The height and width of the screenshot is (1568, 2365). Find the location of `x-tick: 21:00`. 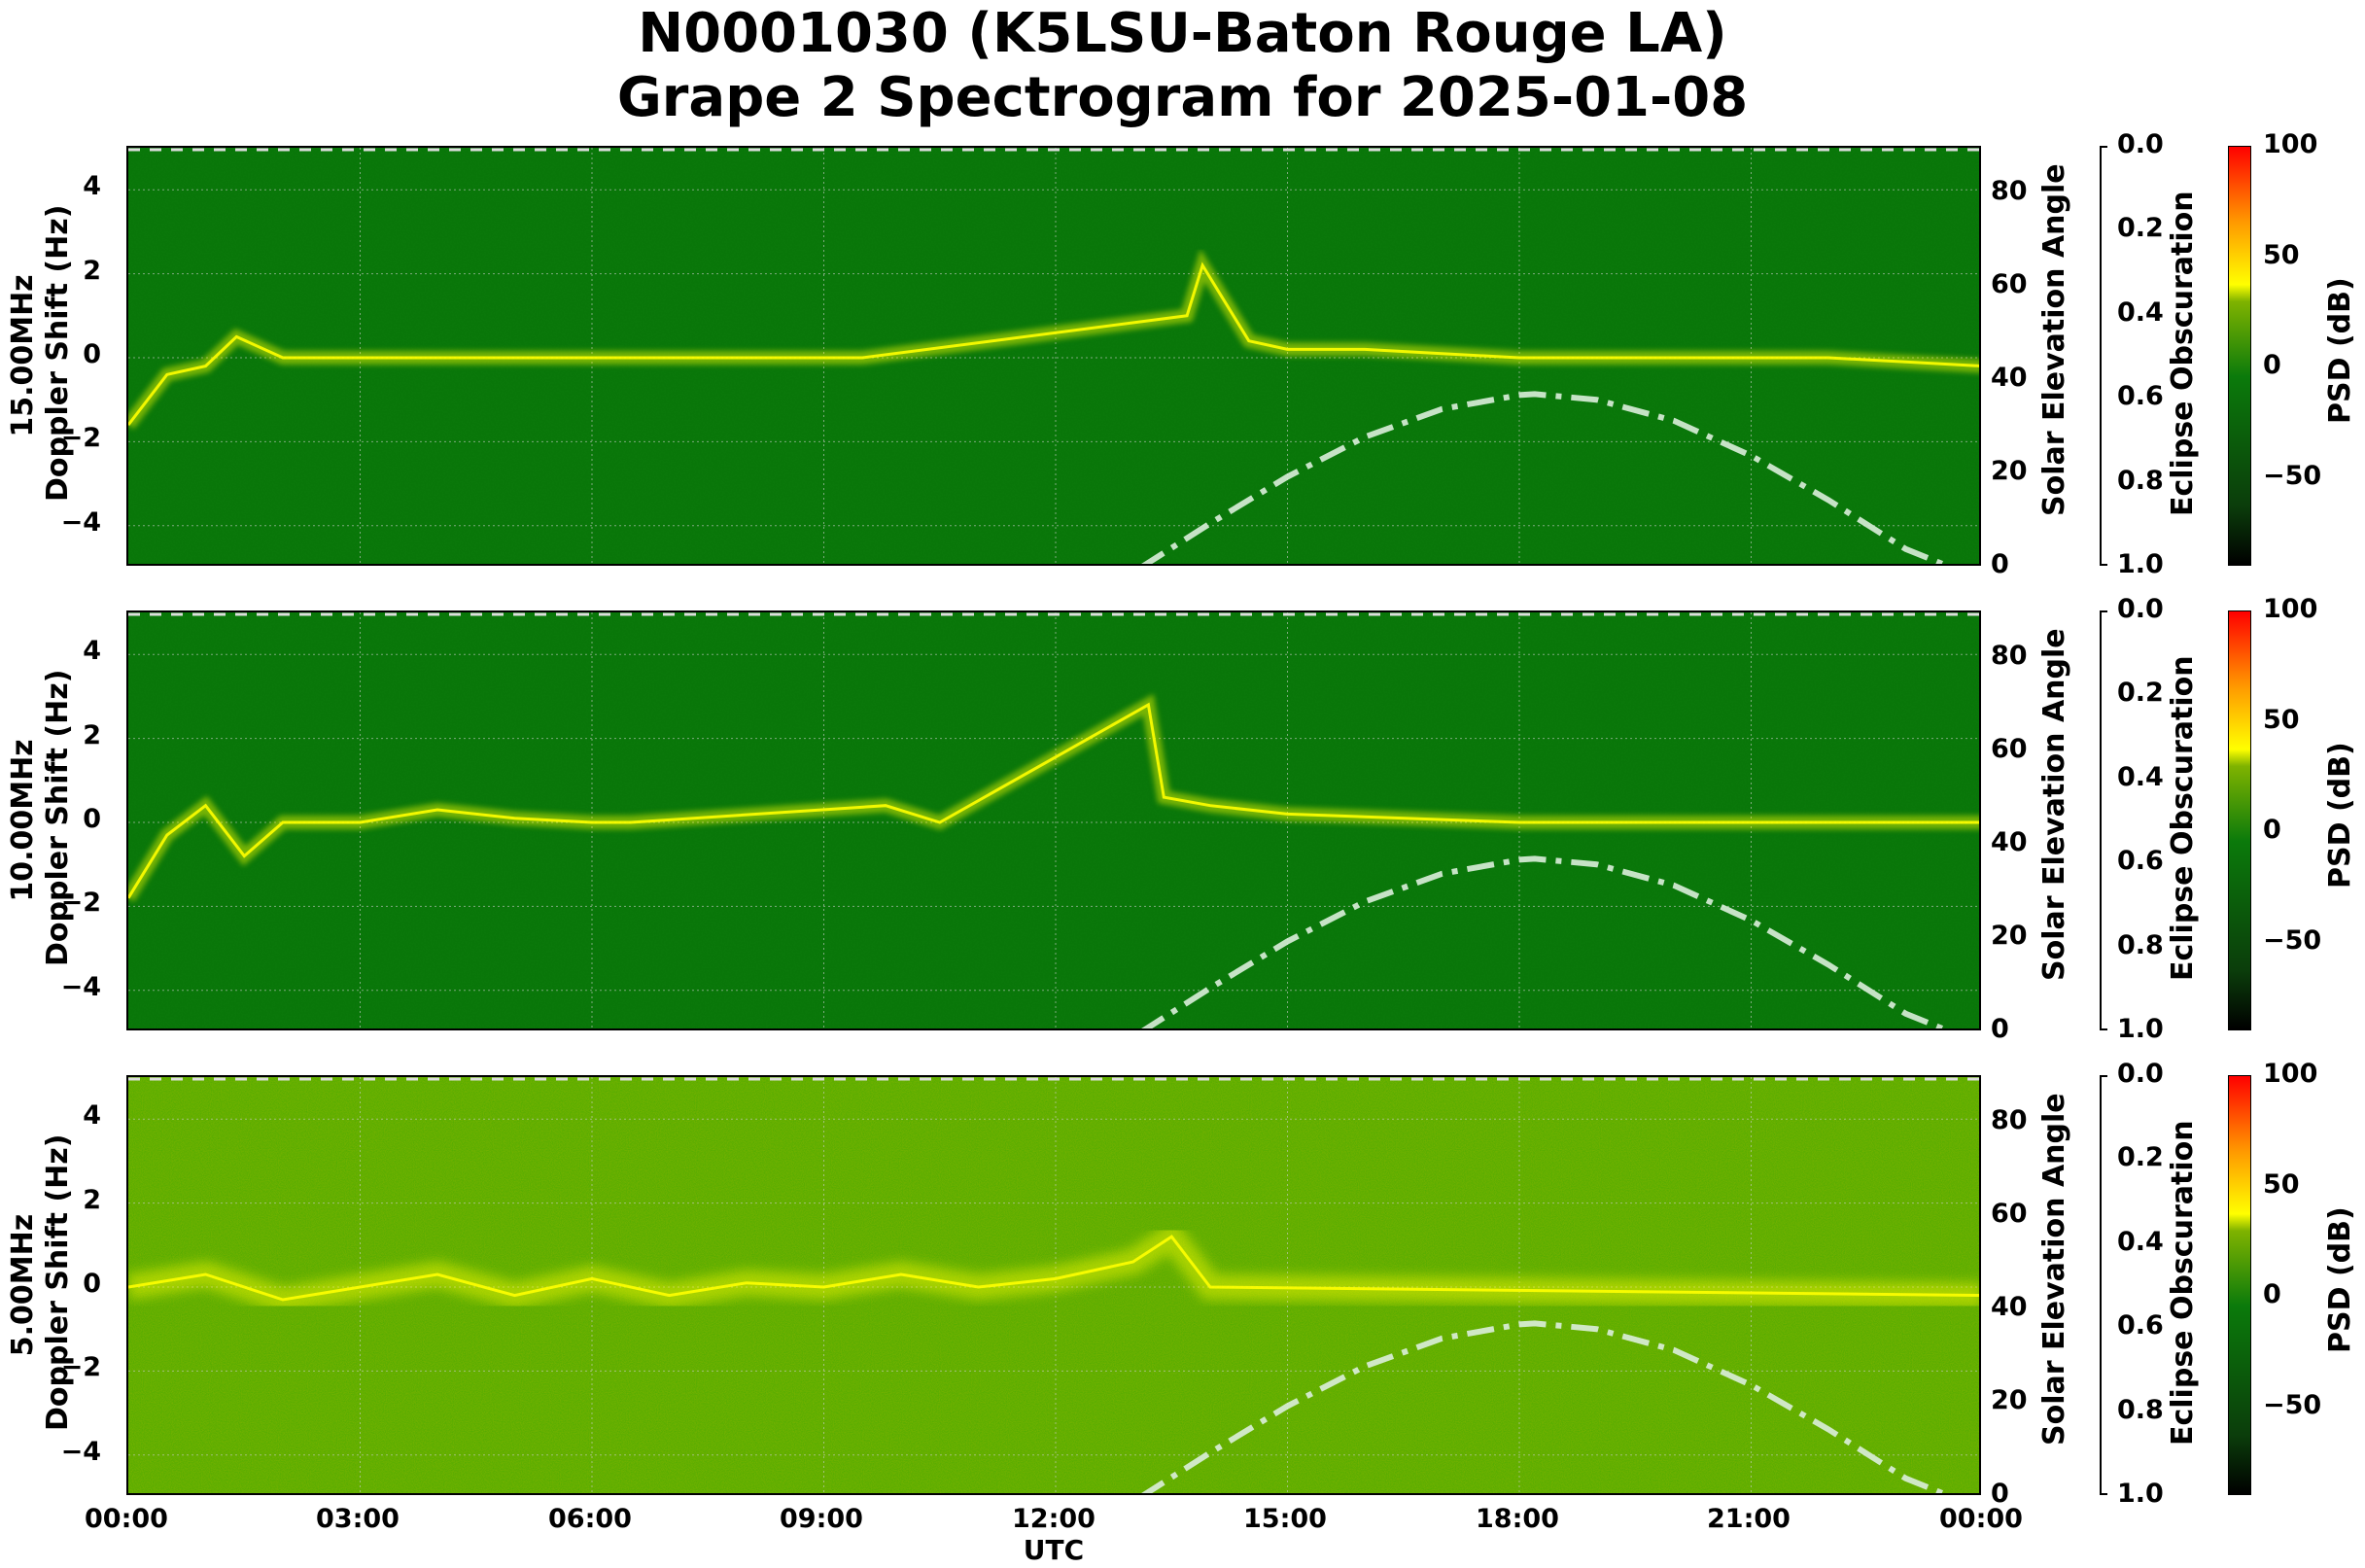

x-tick: 21:00 is located at coordinates (1749, 1519).